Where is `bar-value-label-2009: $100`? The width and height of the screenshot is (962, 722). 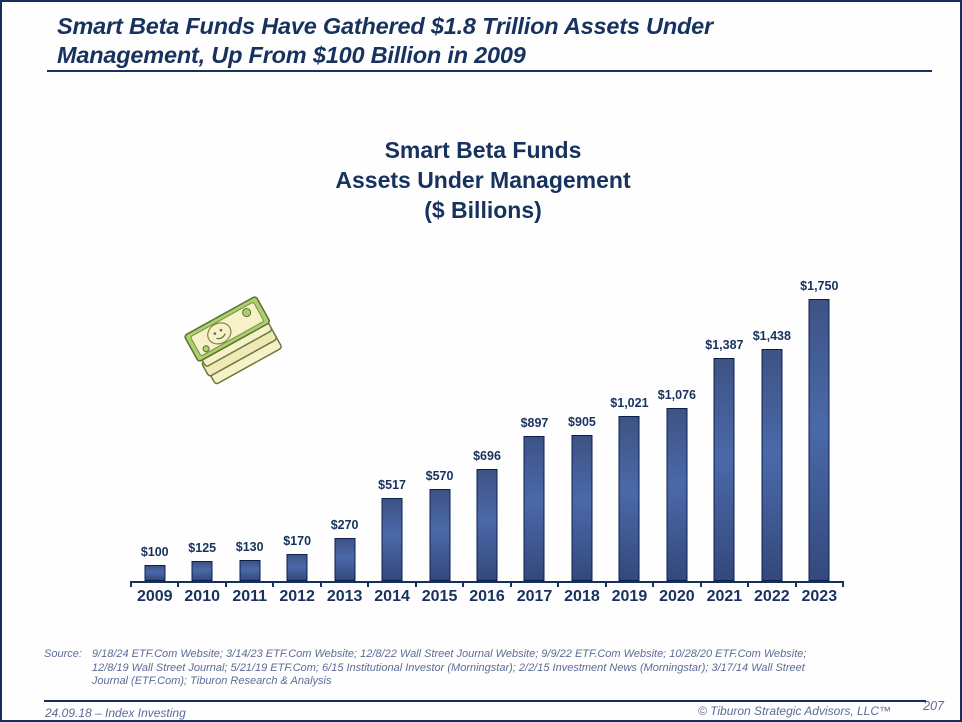
bar-value-label-2009: $100 is located at coordinates (154, 551).